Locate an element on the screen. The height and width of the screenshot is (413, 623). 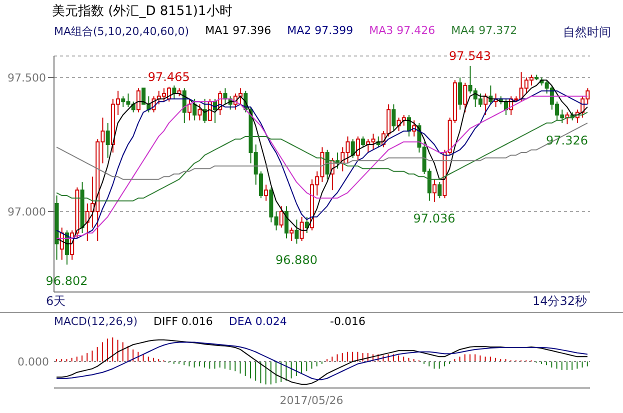
annotation: 97.036 is located at coordinates (434, 218).